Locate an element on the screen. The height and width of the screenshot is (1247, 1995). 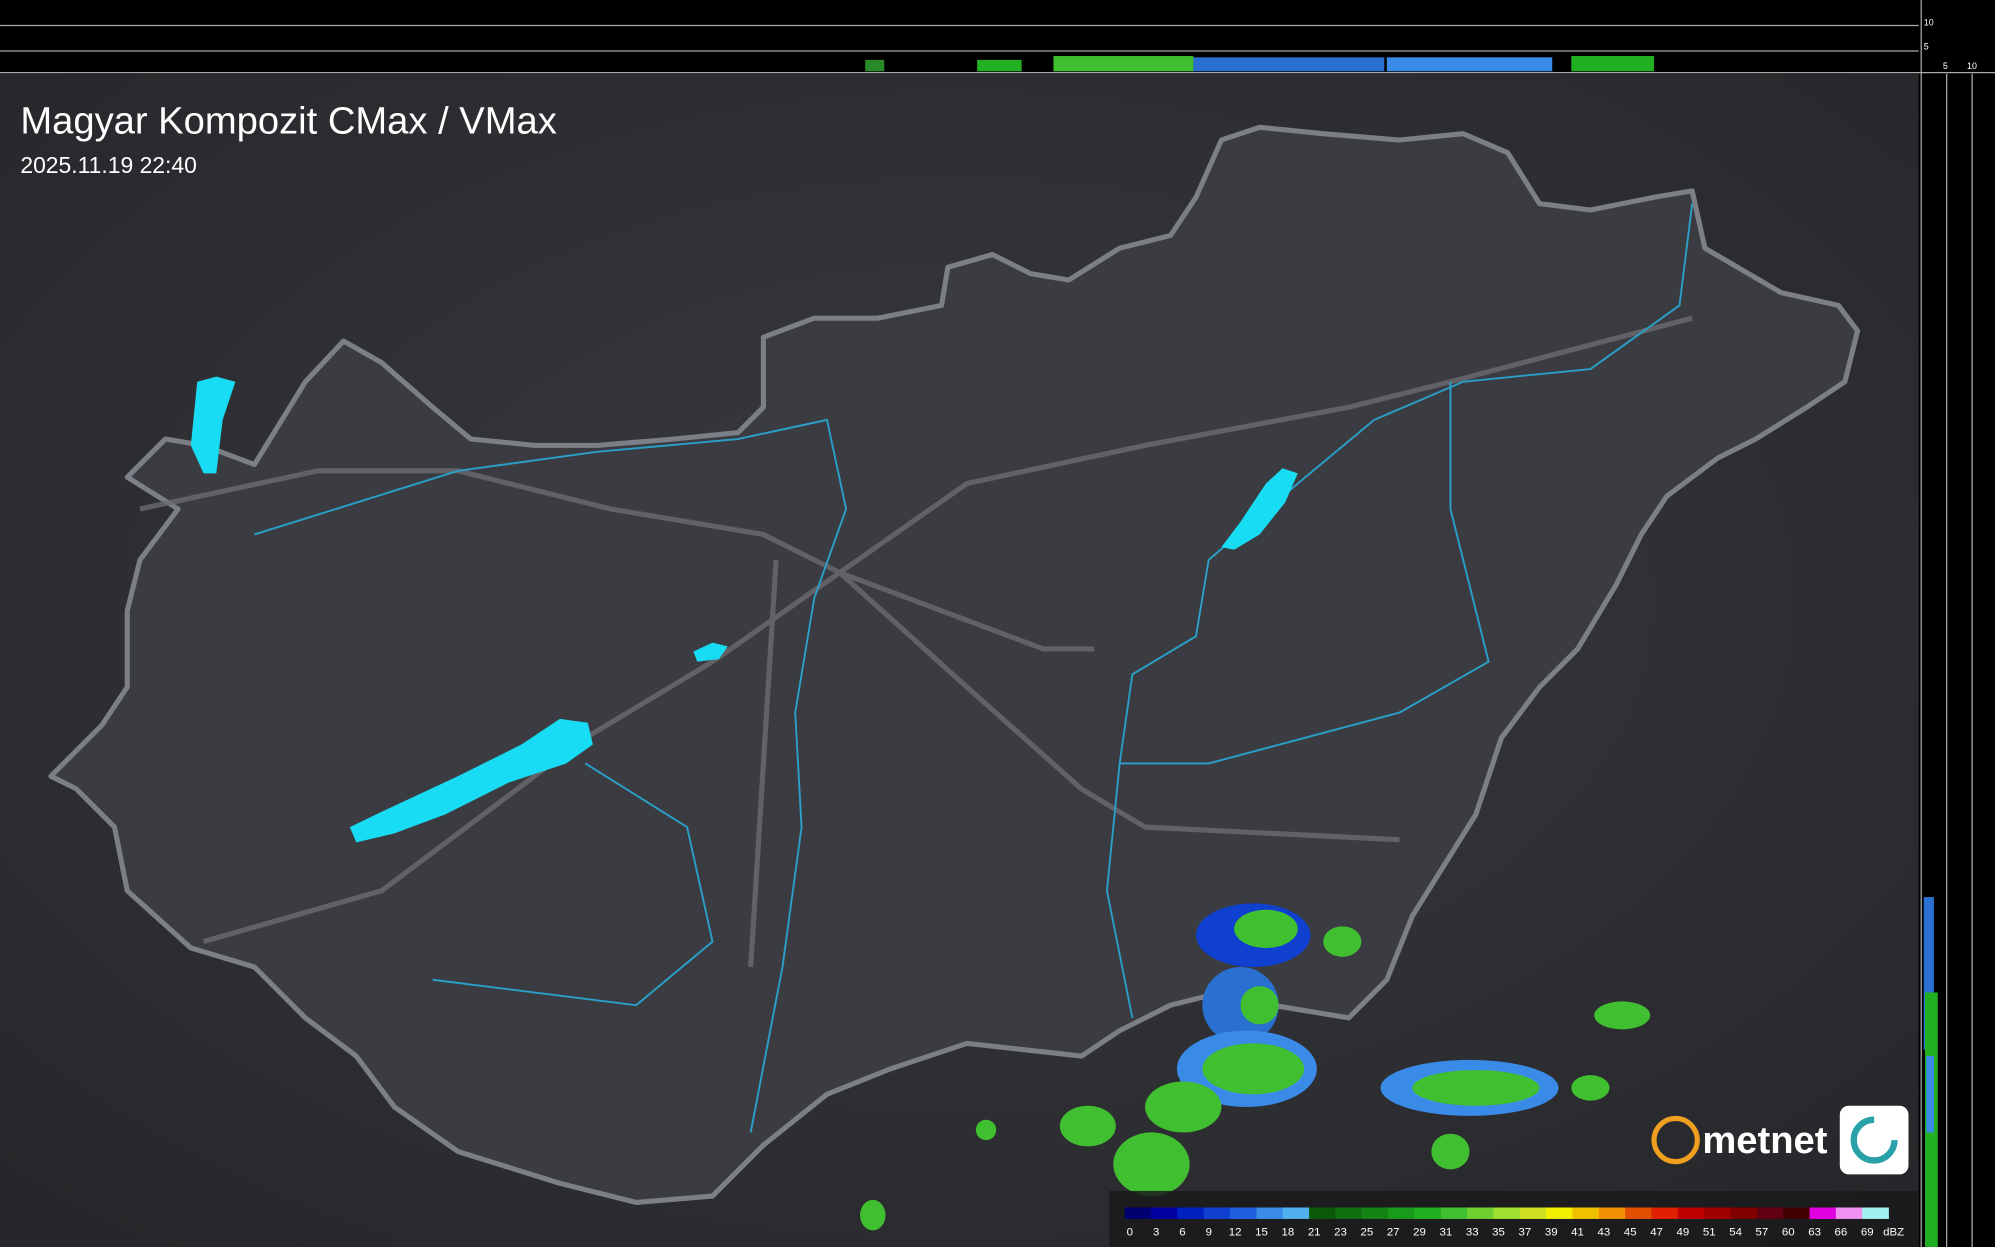
legend-label: 43 is located at coordinates (1604, 1232).